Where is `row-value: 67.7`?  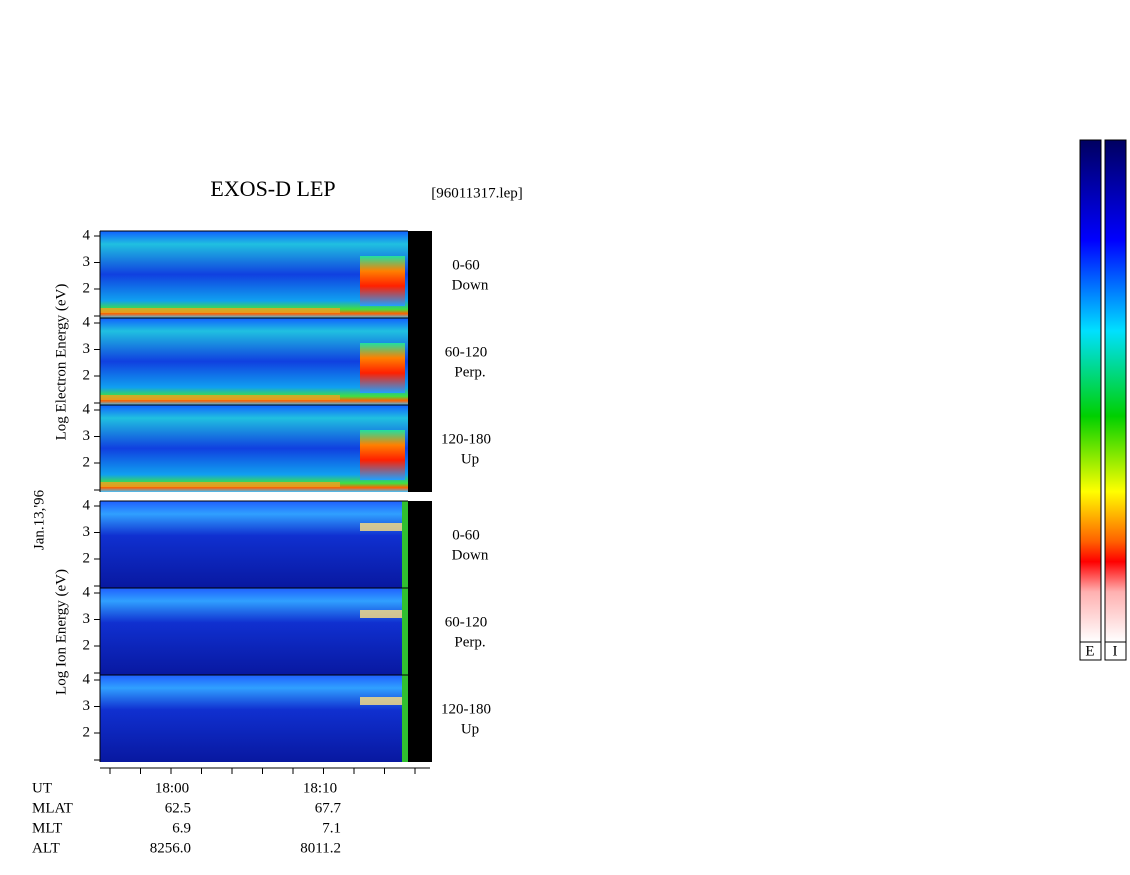 row-value: 67.7 is located at coordinates (328, 808).